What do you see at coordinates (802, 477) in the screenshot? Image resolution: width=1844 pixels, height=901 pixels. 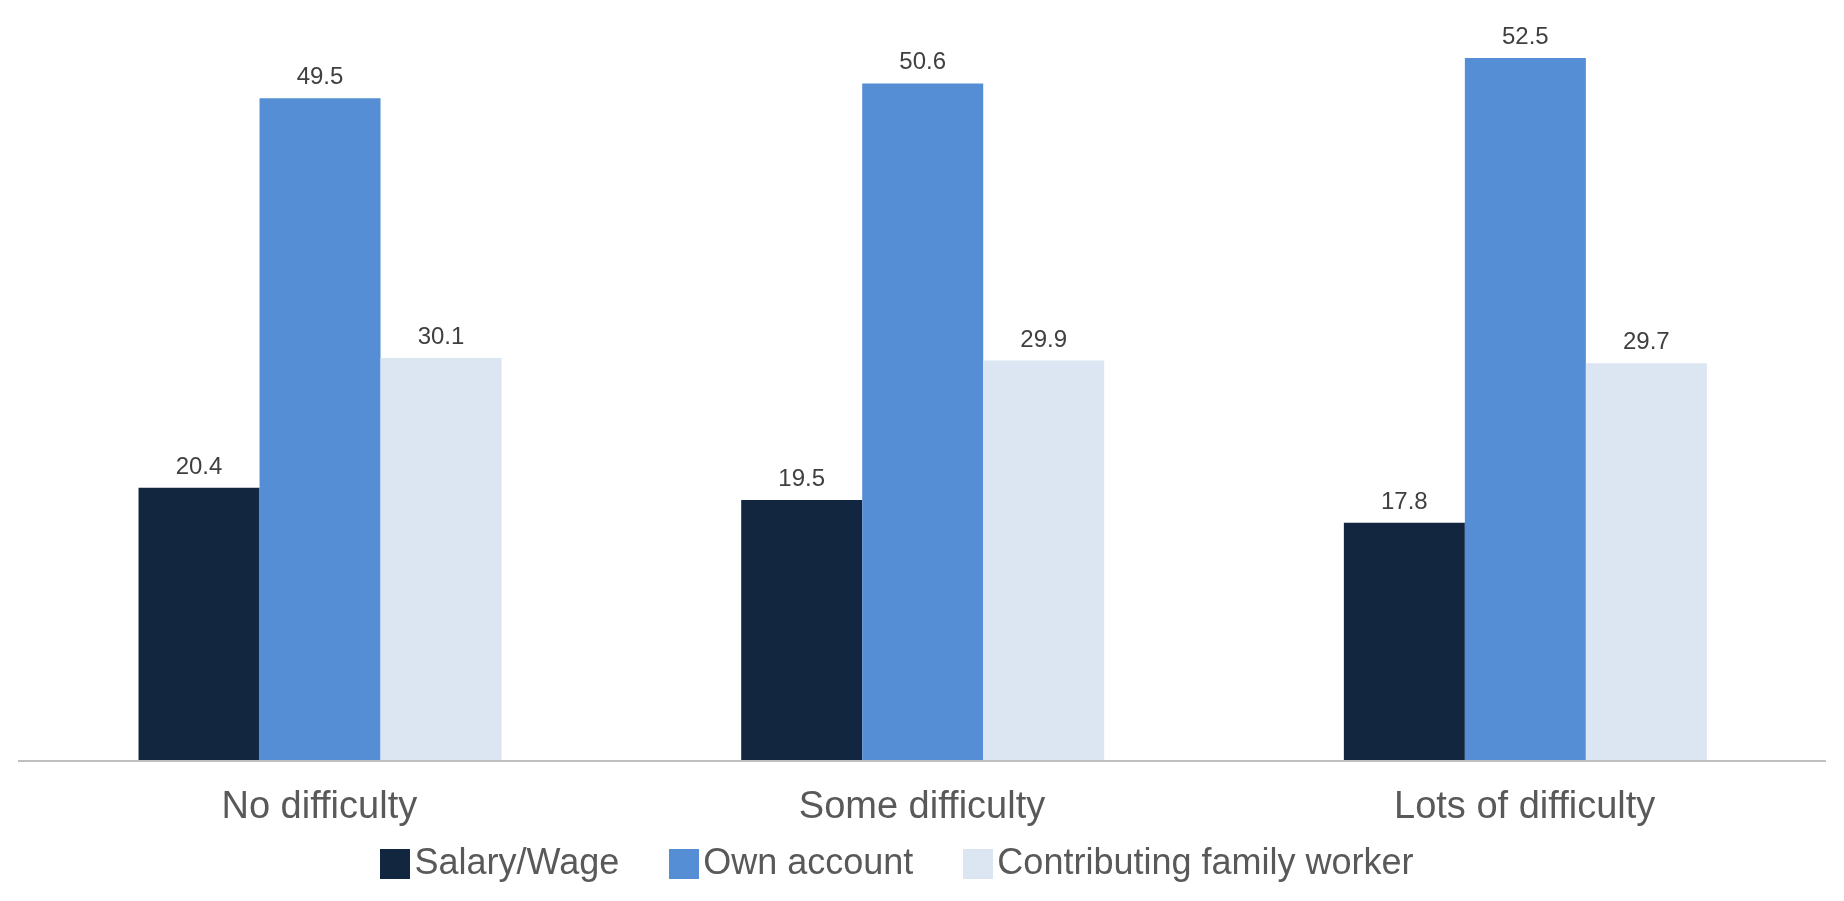 I see `data-label: 19.5` at bounding box center [802, 477].